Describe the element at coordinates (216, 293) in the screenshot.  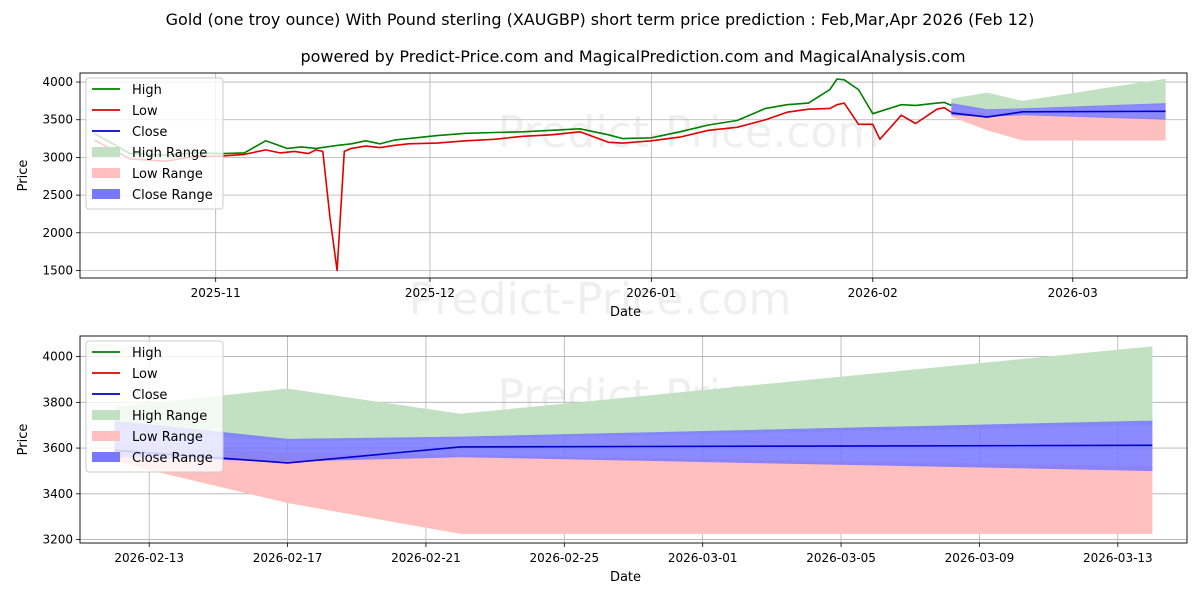
I see `x-tick-label: 2025-11` at that location.